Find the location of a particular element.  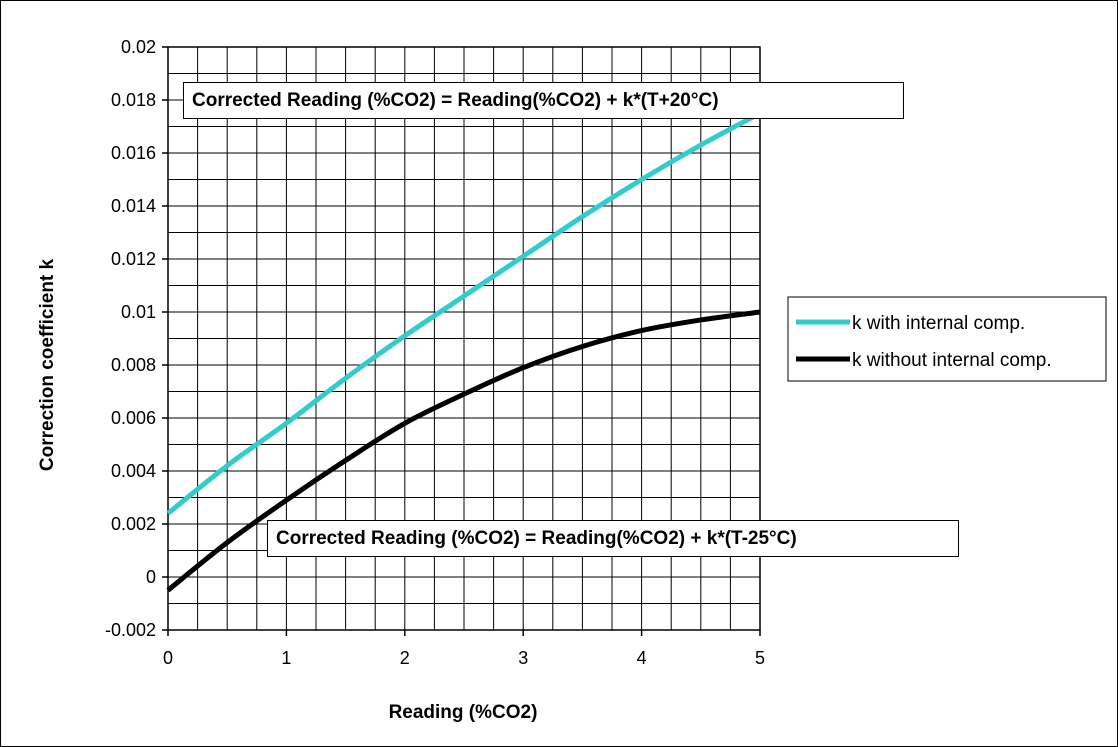

y-tick-label: 0.012 is located at coordinates (133, 259).